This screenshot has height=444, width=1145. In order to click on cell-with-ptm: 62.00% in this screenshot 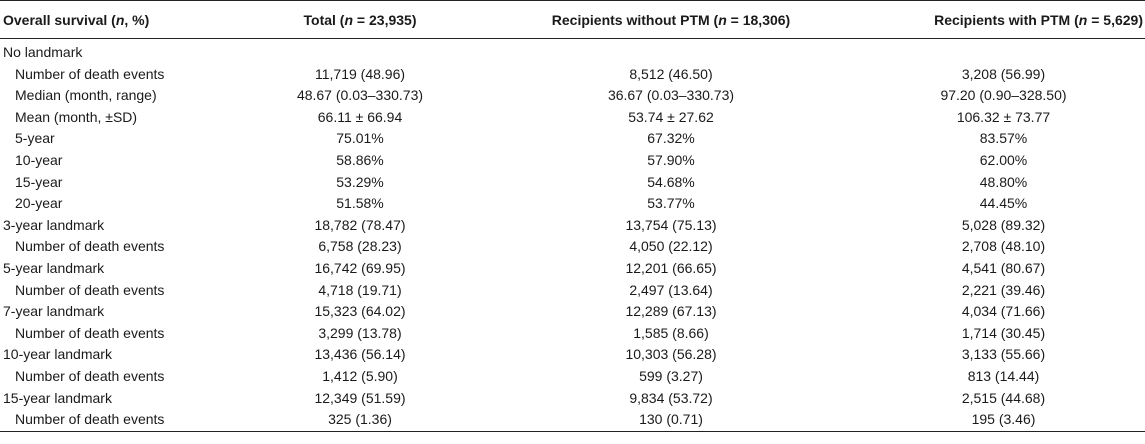, I will do `click(1003, 159)`.